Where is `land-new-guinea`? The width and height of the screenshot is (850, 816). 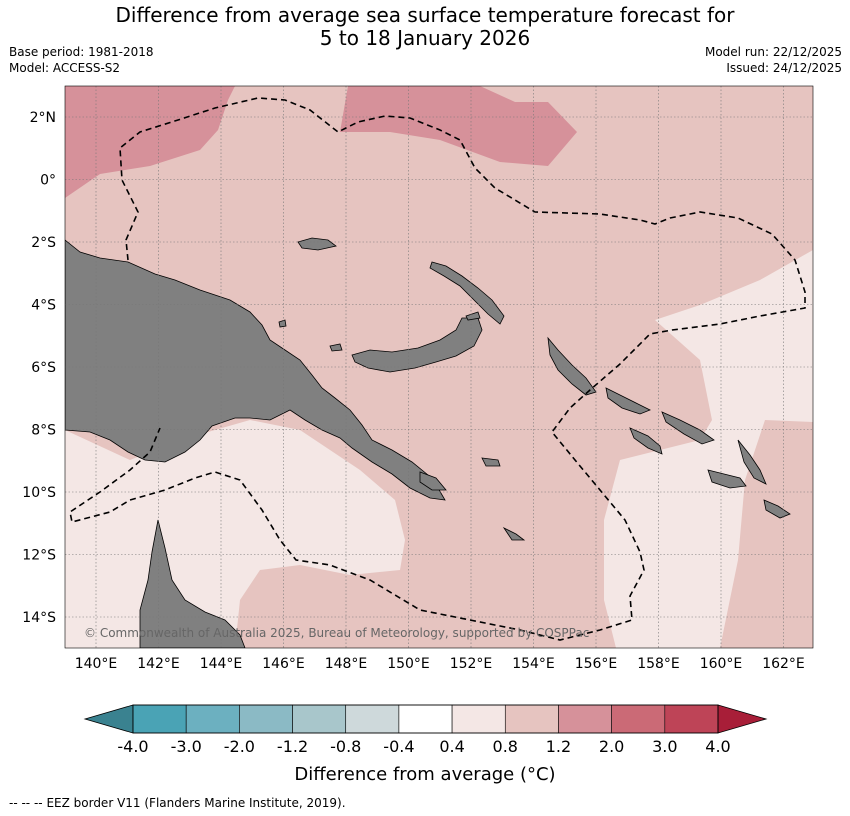
land-new-guinea is located at coordinates (255, 370).